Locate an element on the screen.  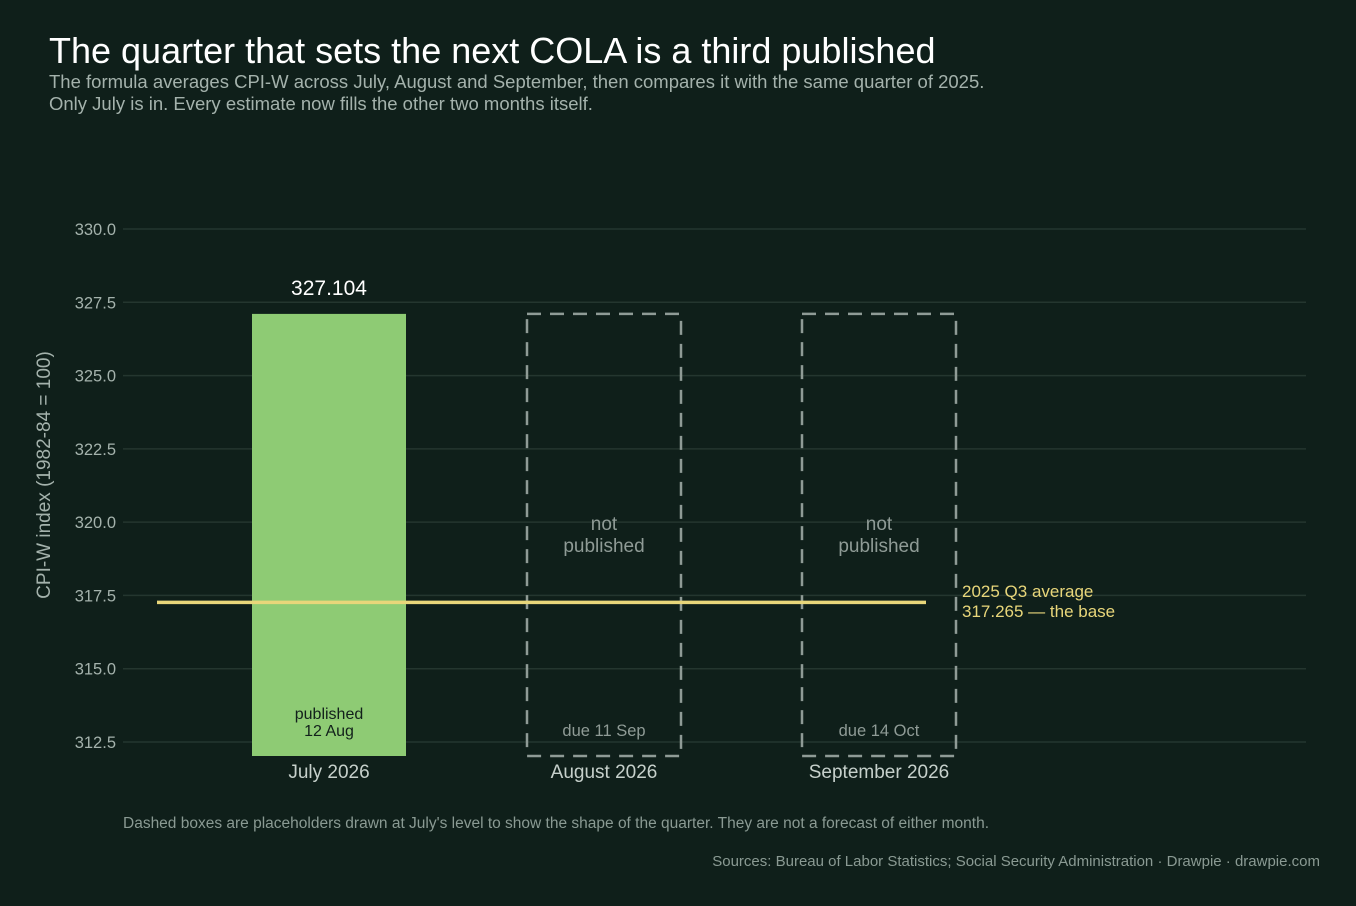
placeholder-due-label: due 11 Sep is located at coordinates (603, 731).